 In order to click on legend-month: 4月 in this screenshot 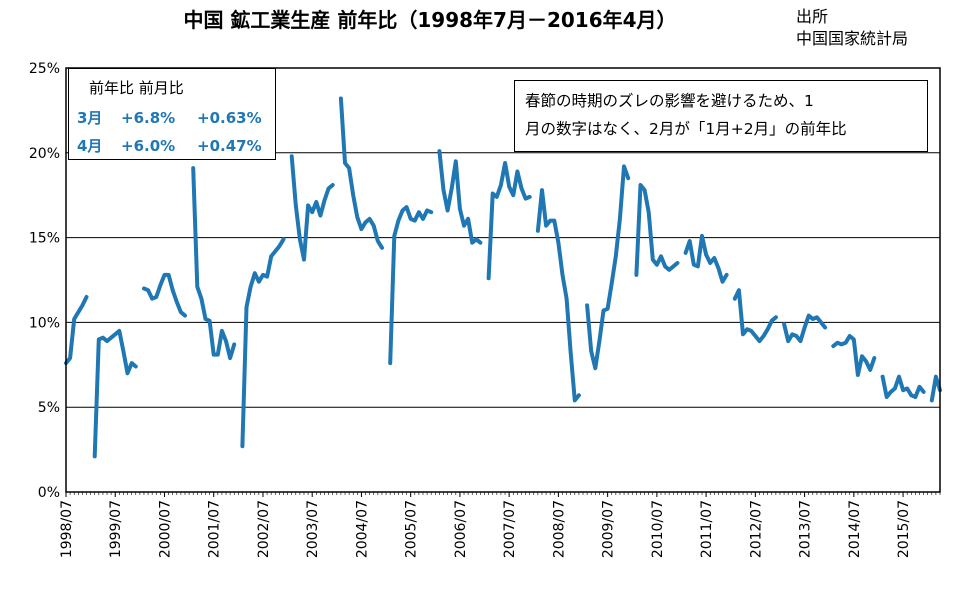, I will do `click(90, 146)`.